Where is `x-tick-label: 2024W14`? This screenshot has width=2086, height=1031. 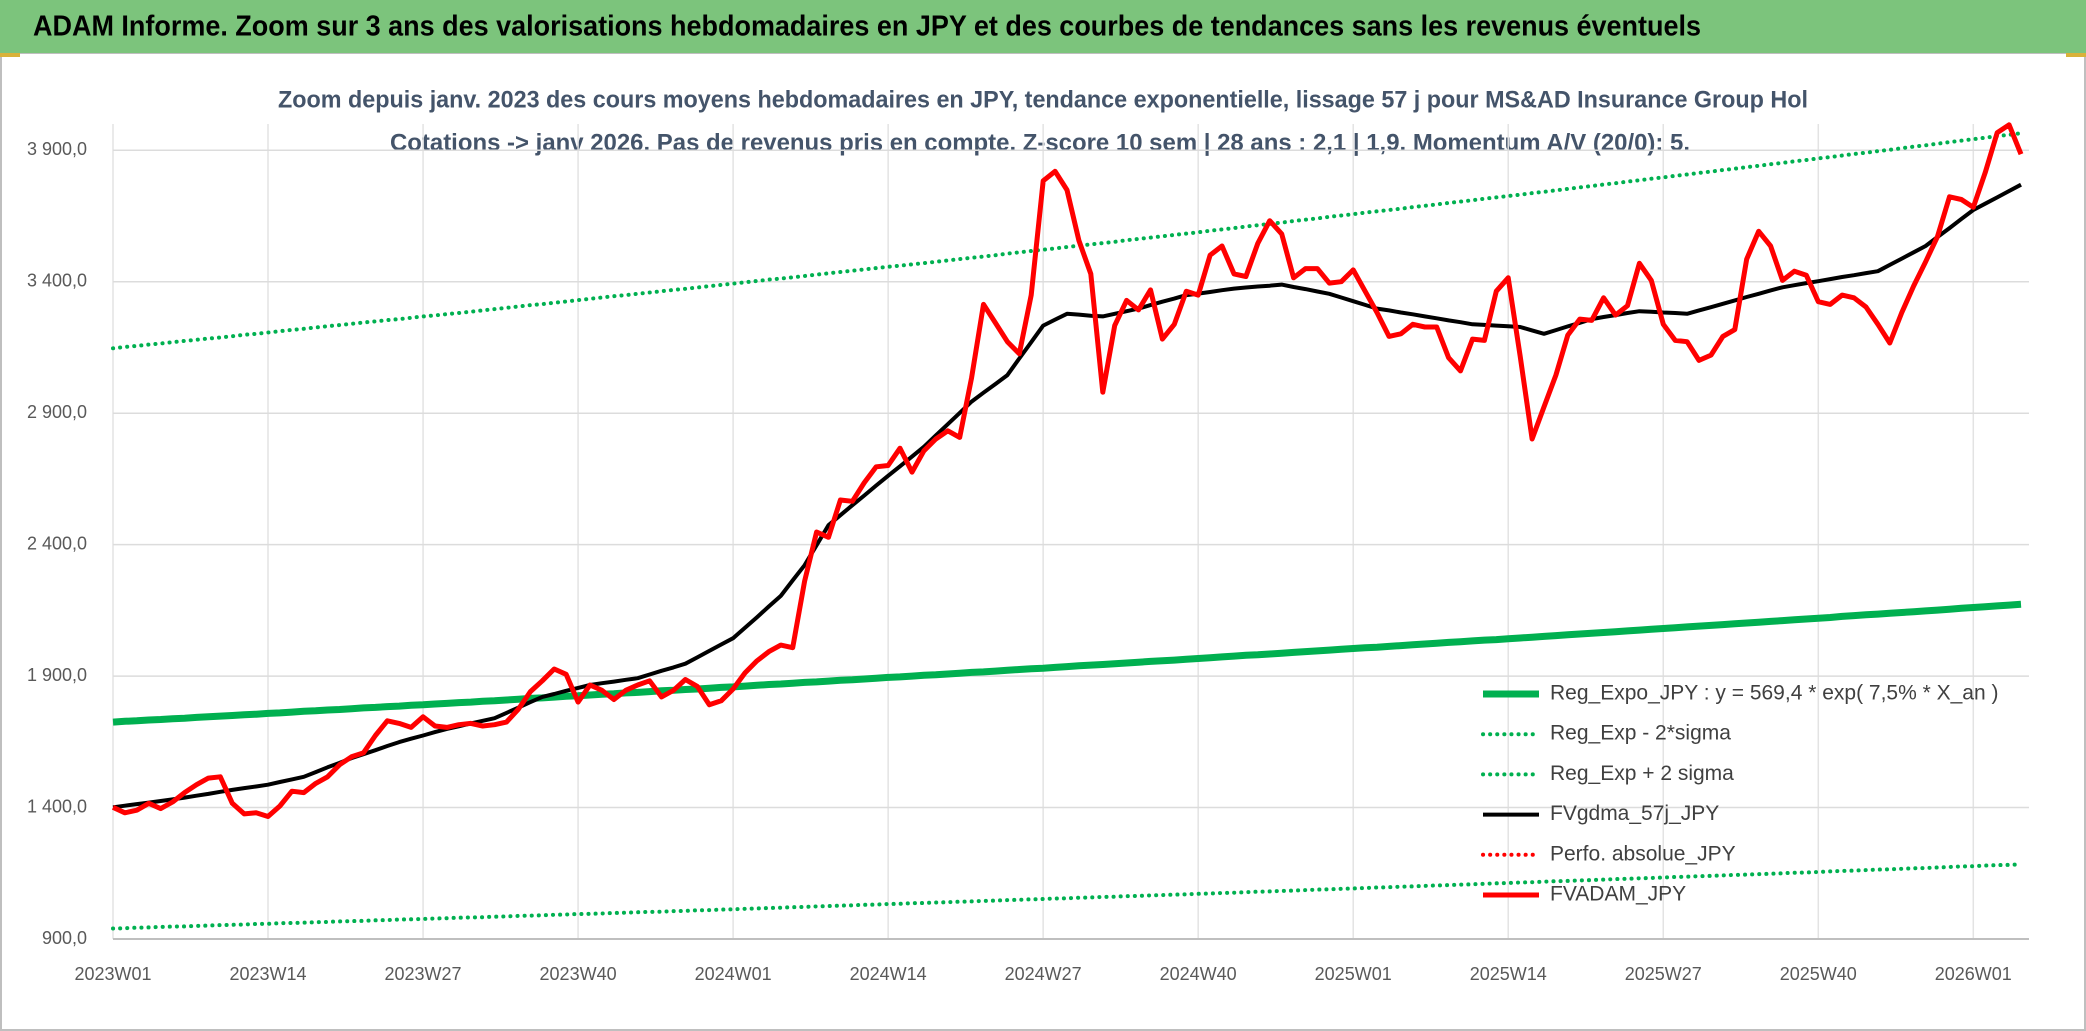
x-tick-label: 2024W14 is located at coordinates (888, 974).